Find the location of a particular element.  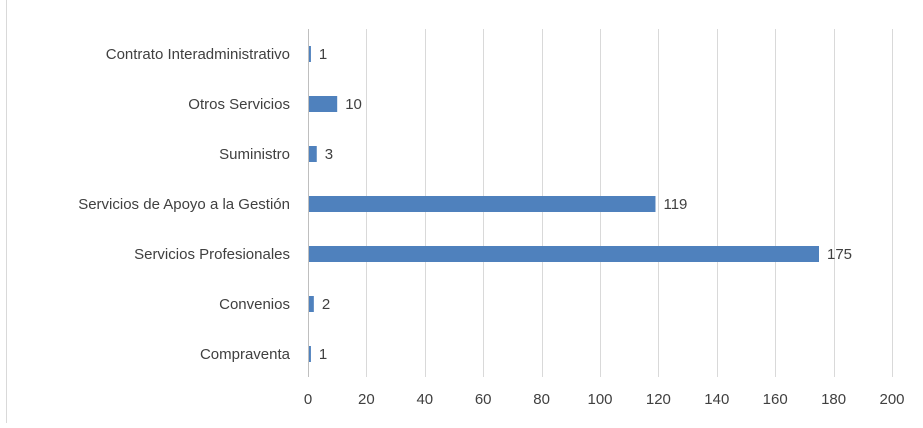

bar-value-label: 119 is located at coordinates (675, 204).